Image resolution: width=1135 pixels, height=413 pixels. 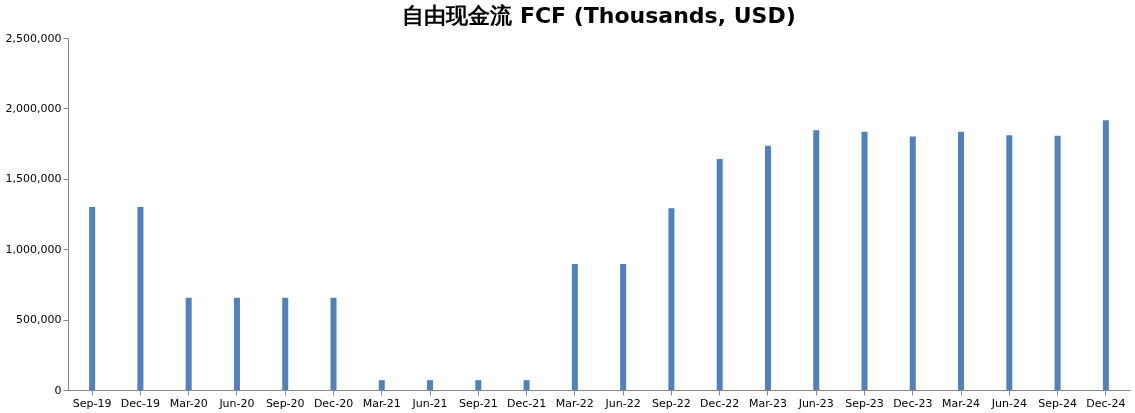 I want to click on x-tick-label: Jun-21, so click(x=429, y=403).